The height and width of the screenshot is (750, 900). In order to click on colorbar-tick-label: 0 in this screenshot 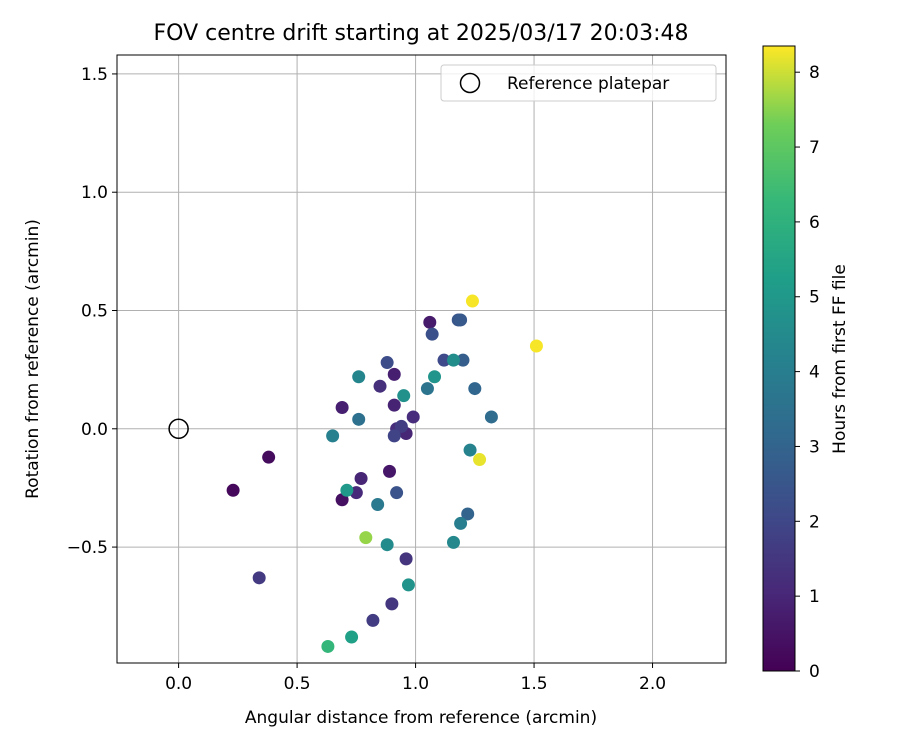, I will do `click(814, 672)`.